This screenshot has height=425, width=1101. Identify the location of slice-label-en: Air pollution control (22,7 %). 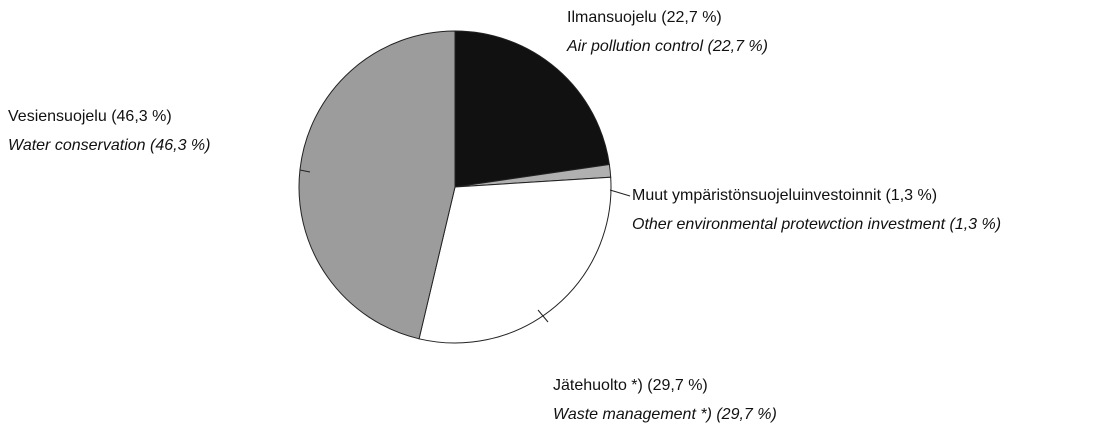
(667, 46).